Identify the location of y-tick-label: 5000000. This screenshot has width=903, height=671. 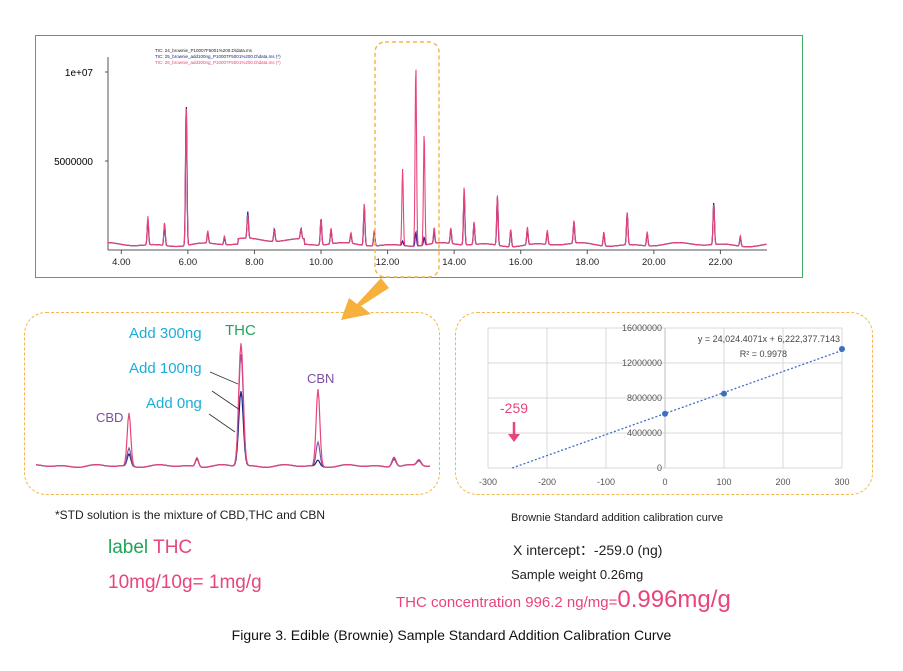
(73, 162).